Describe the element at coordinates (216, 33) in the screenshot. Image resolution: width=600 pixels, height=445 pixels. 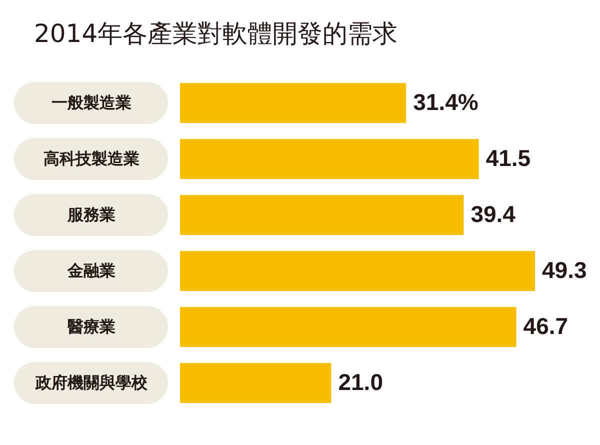
I see `chart-title: 2014年各產業對軟體開發的需求` at that location.